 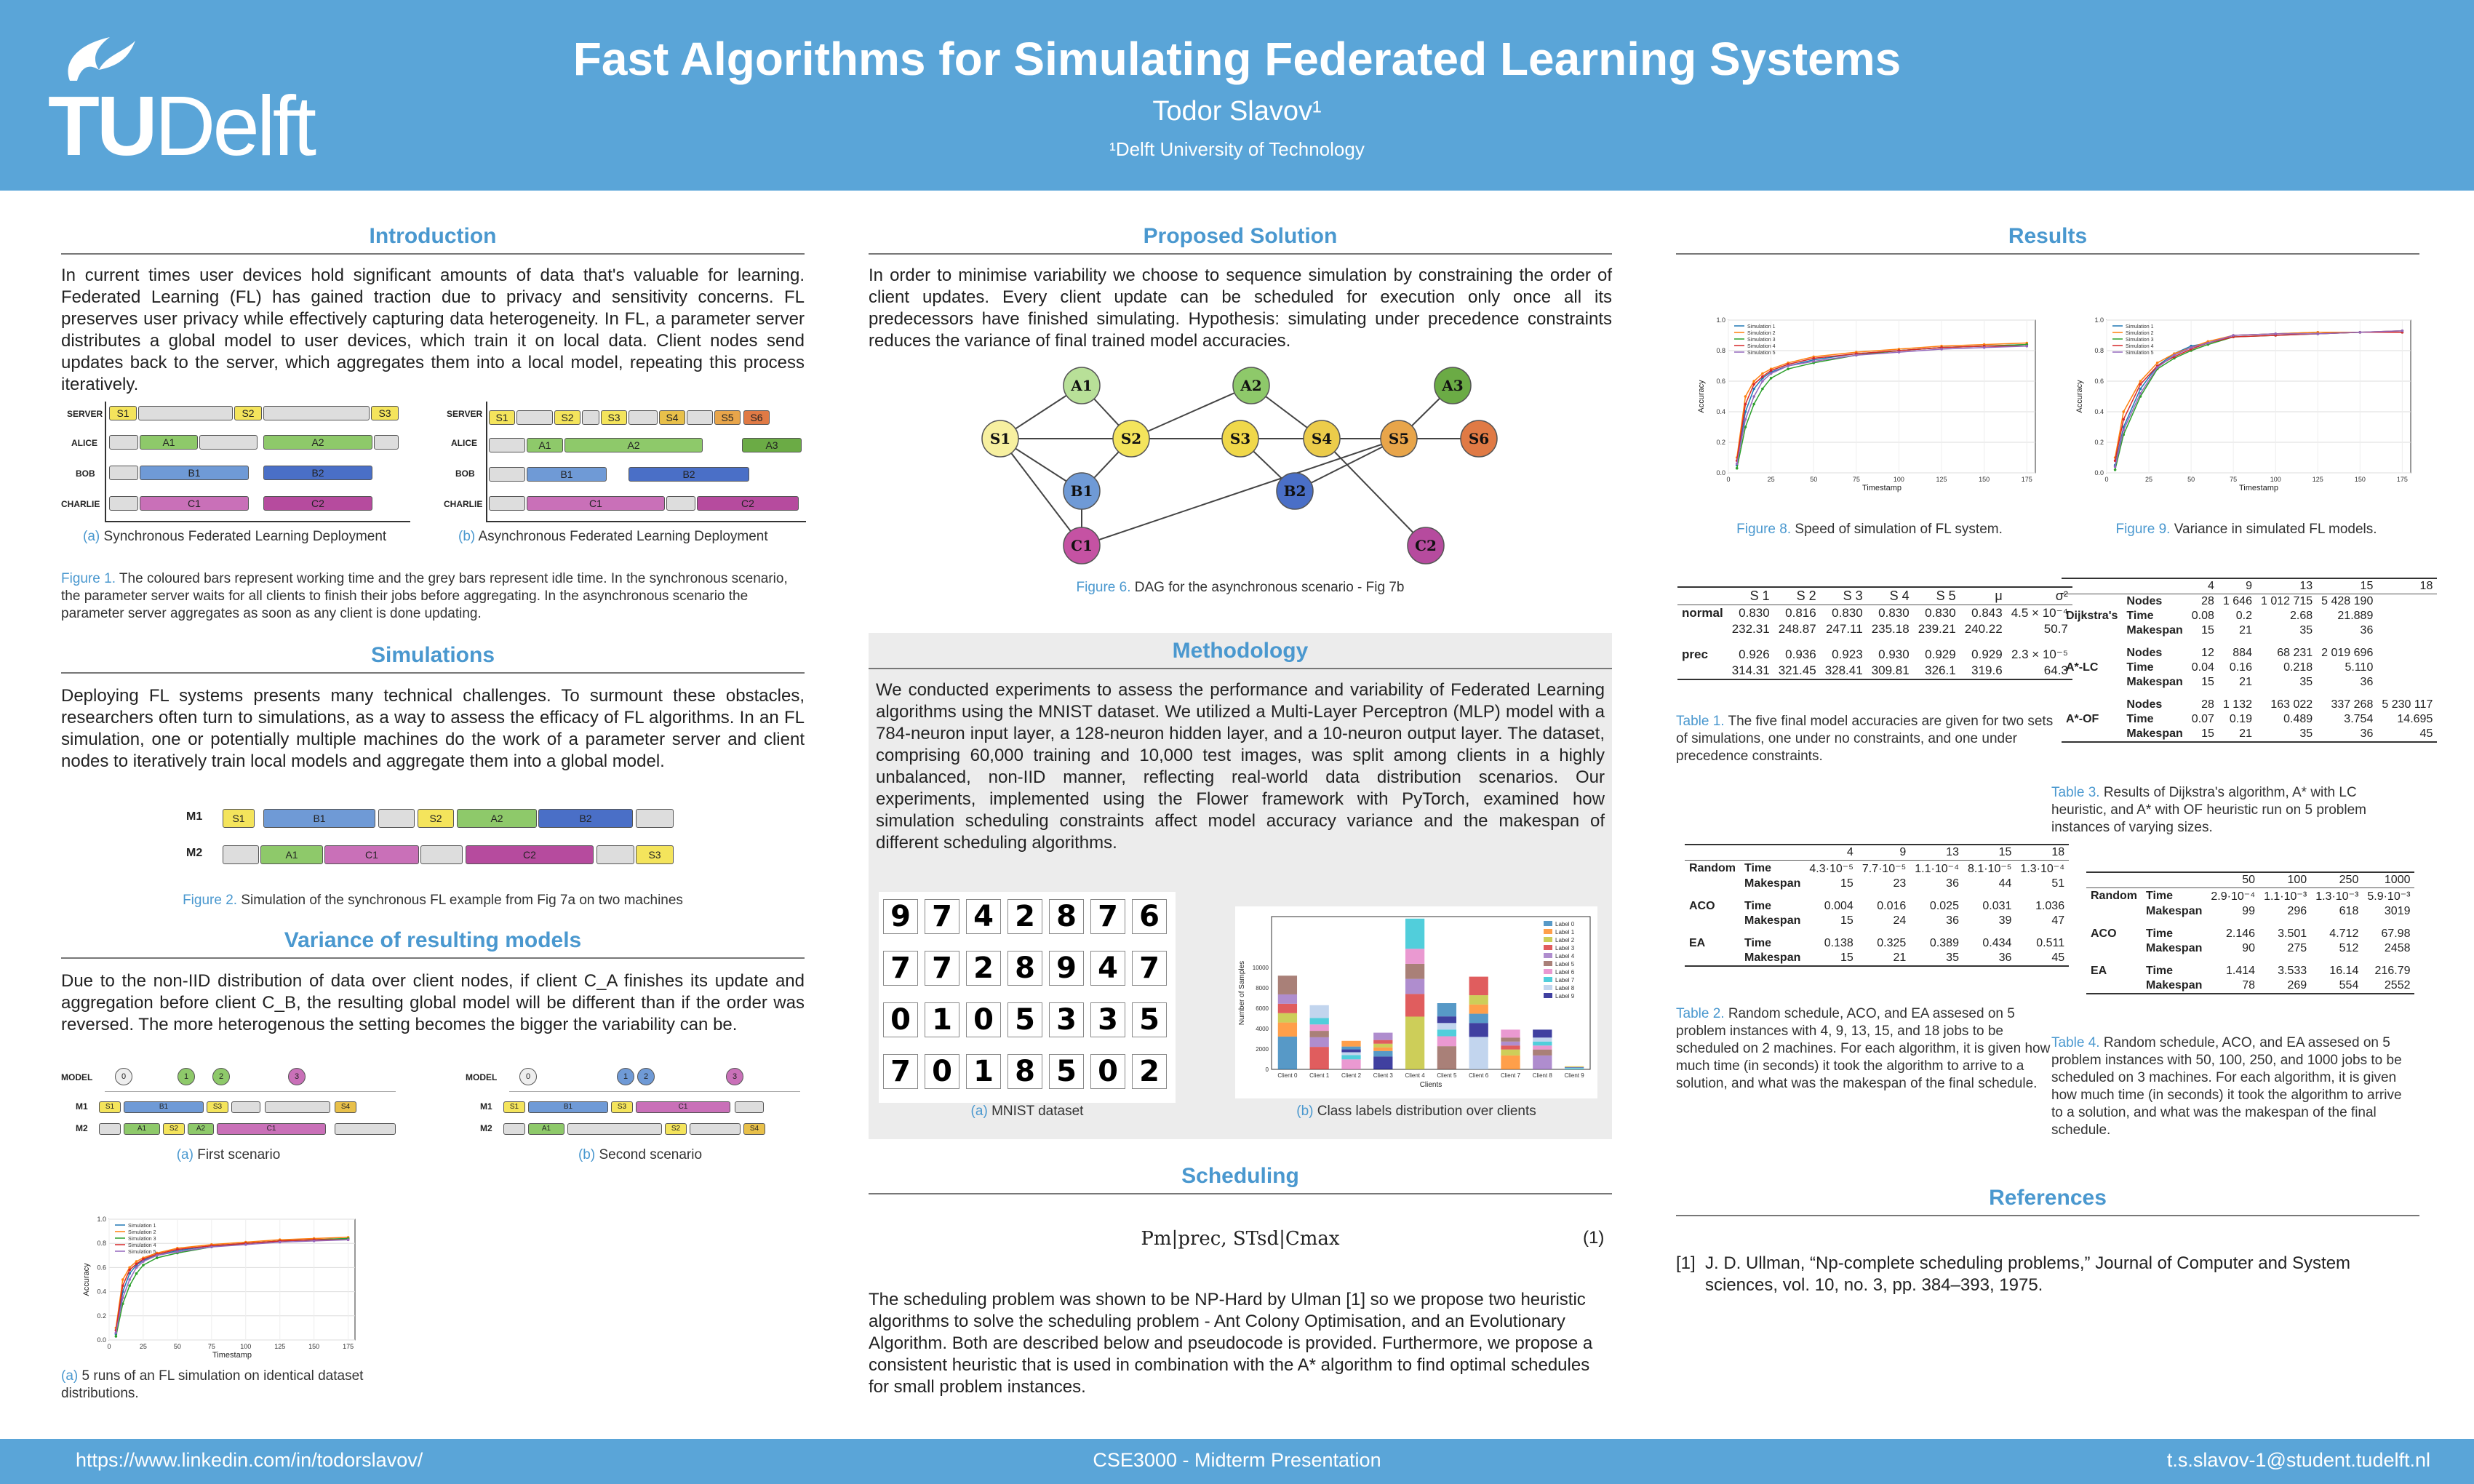 What do you see at coordinates (1884, 853) in the screenshot?
I see `column-header: 9` at bounding box center [1884, 853].